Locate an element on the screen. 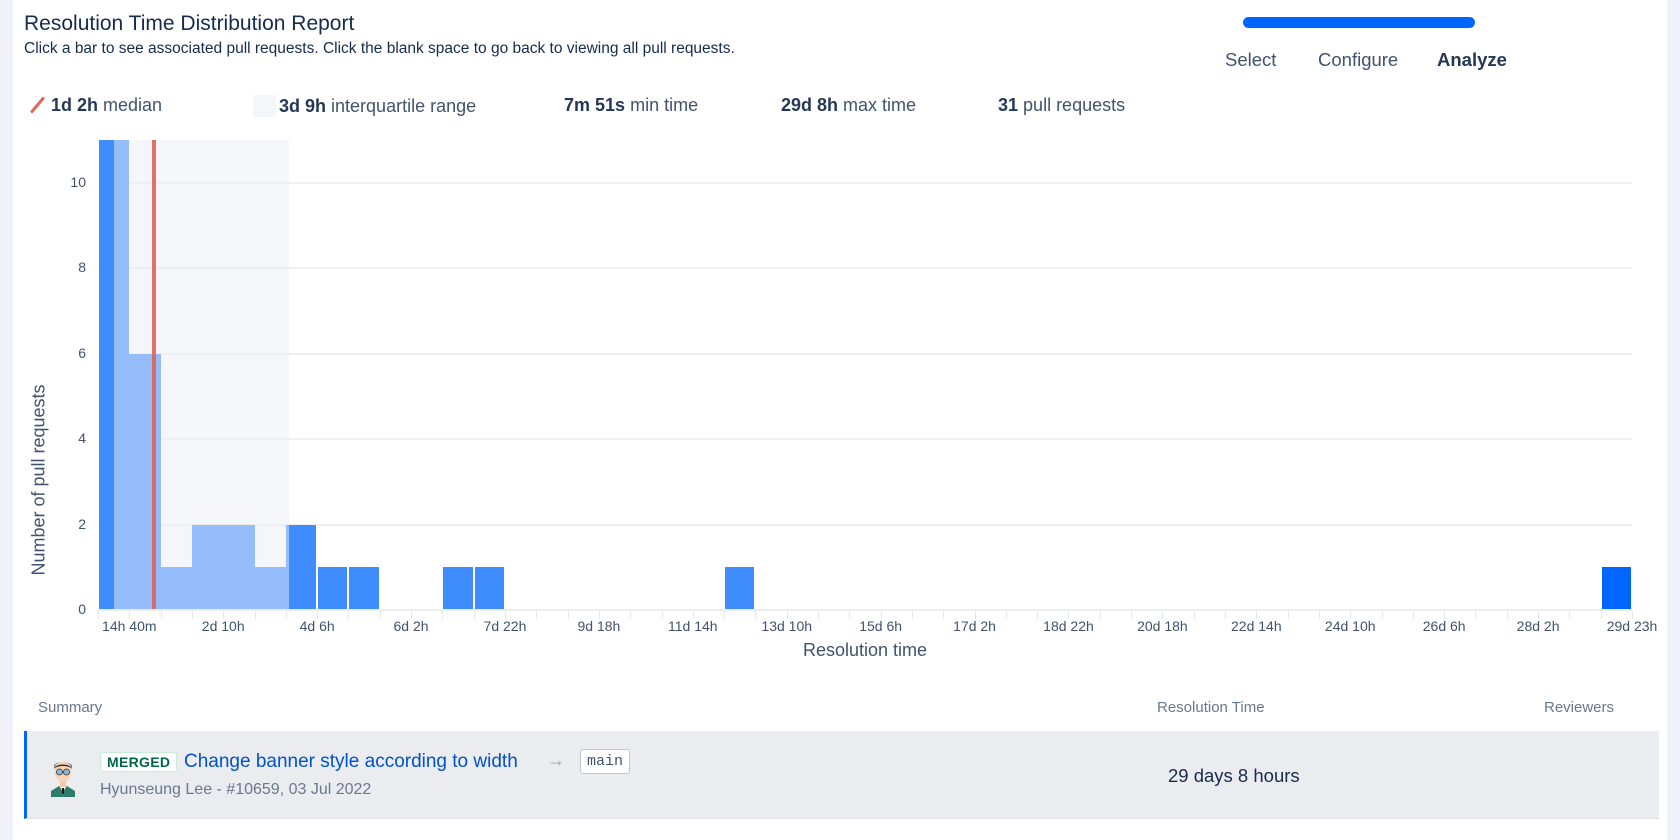  x-axis-line is located at coordinates (865, 610).